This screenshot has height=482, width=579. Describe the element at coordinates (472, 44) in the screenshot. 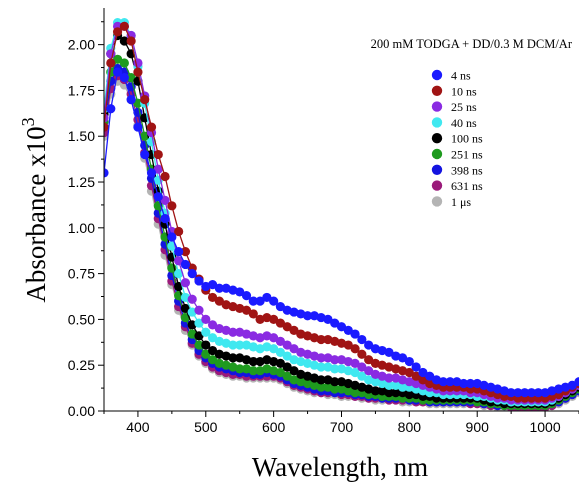

I see `chart-title: 200 mM TODGA + DD/0.3 M DCM/Ar` at that location.